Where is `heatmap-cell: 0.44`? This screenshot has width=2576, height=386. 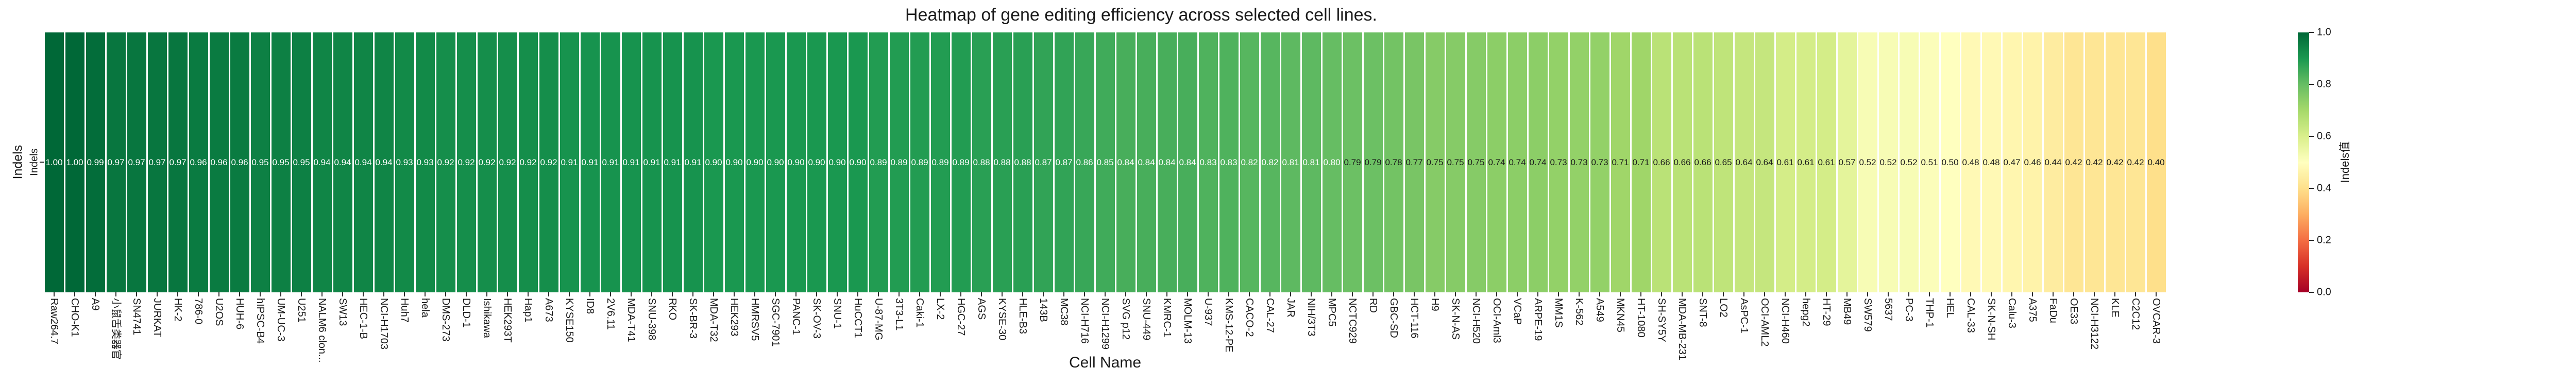 heatmap-cell: 0.44 is located at coordinates (2053, 162).